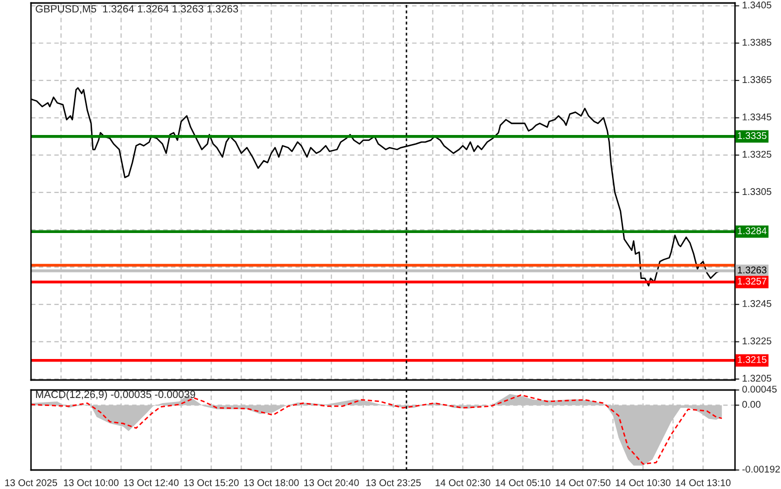 The image size is (781, 489). Describe the element at coordinates (583, 482) in the screenshot. I see `x-tick-label: 14 Oct 07:50` at that location.